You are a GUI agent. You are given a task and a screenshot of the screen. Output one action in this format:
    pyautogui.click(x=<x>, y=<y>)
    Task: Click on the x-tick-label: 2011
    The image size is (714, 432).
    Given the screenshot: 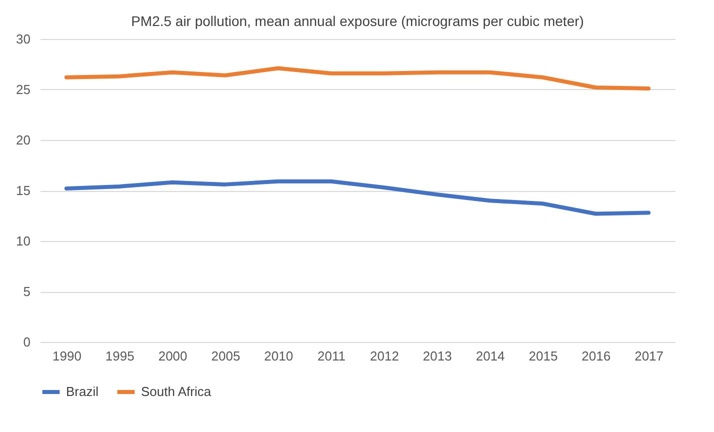 What is the action you would take?
    pyautogui.click(x=332, y=356)
    